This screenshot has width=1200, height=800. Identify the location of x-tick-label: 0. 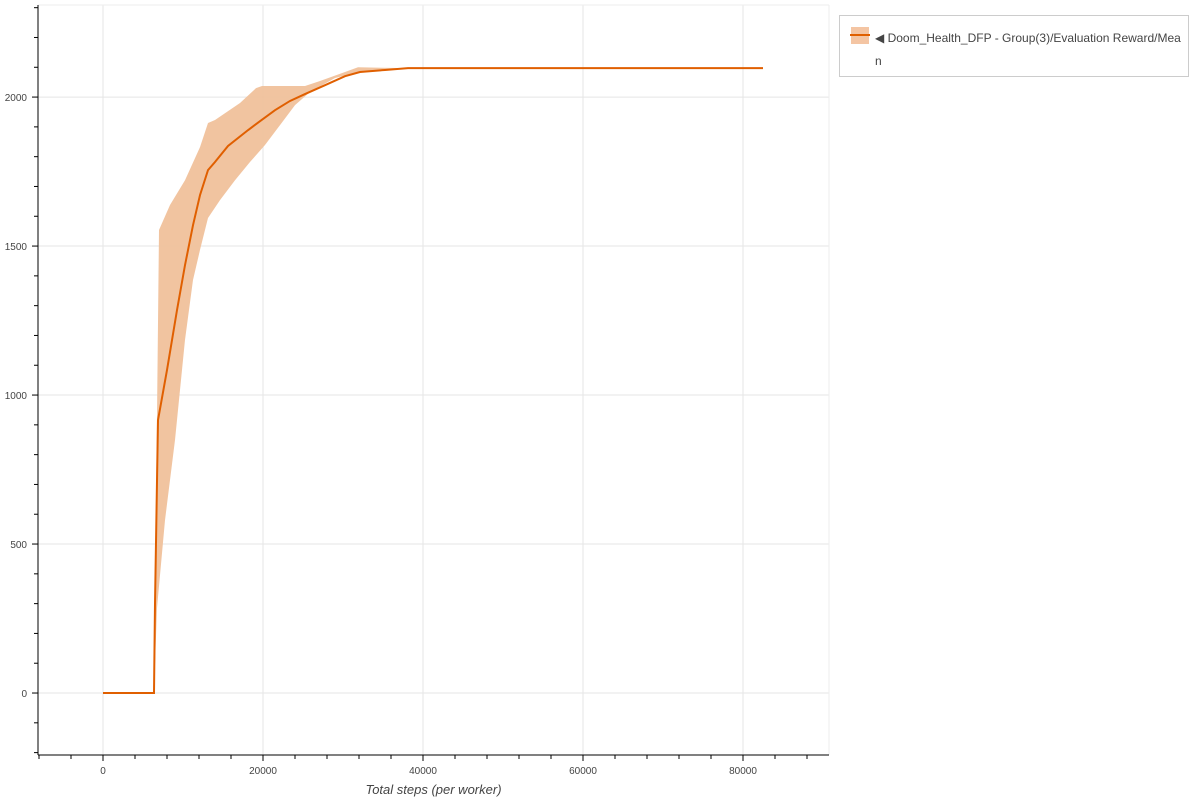
(103, 771).